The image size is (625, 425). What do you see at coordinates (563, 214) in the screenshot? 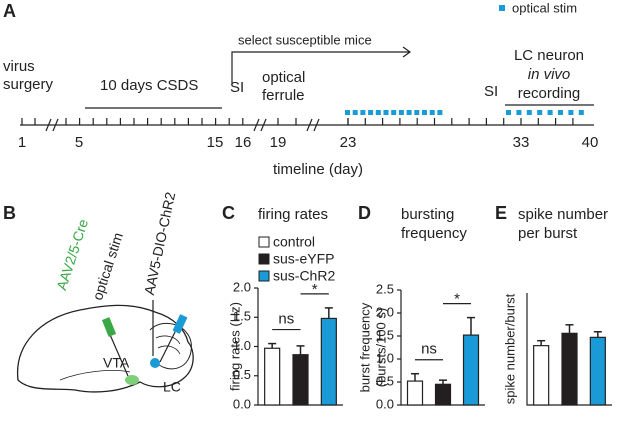
I see `chart-title: spike number` at bounding box center [563, 214].